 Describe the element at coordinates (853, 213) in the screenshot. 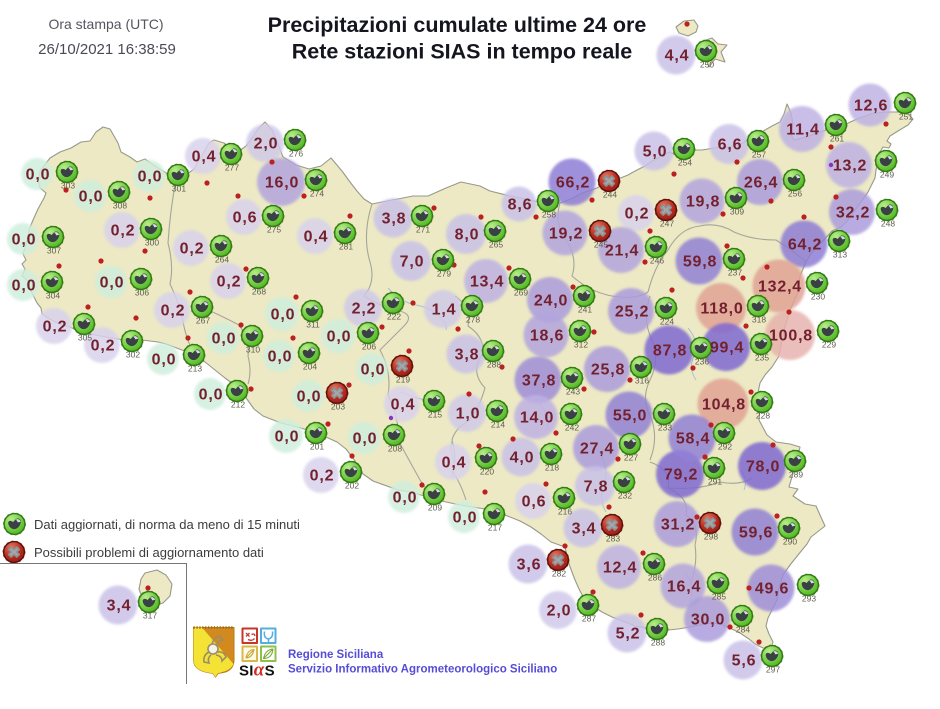

I see `svg-text: 32,2` at that location.